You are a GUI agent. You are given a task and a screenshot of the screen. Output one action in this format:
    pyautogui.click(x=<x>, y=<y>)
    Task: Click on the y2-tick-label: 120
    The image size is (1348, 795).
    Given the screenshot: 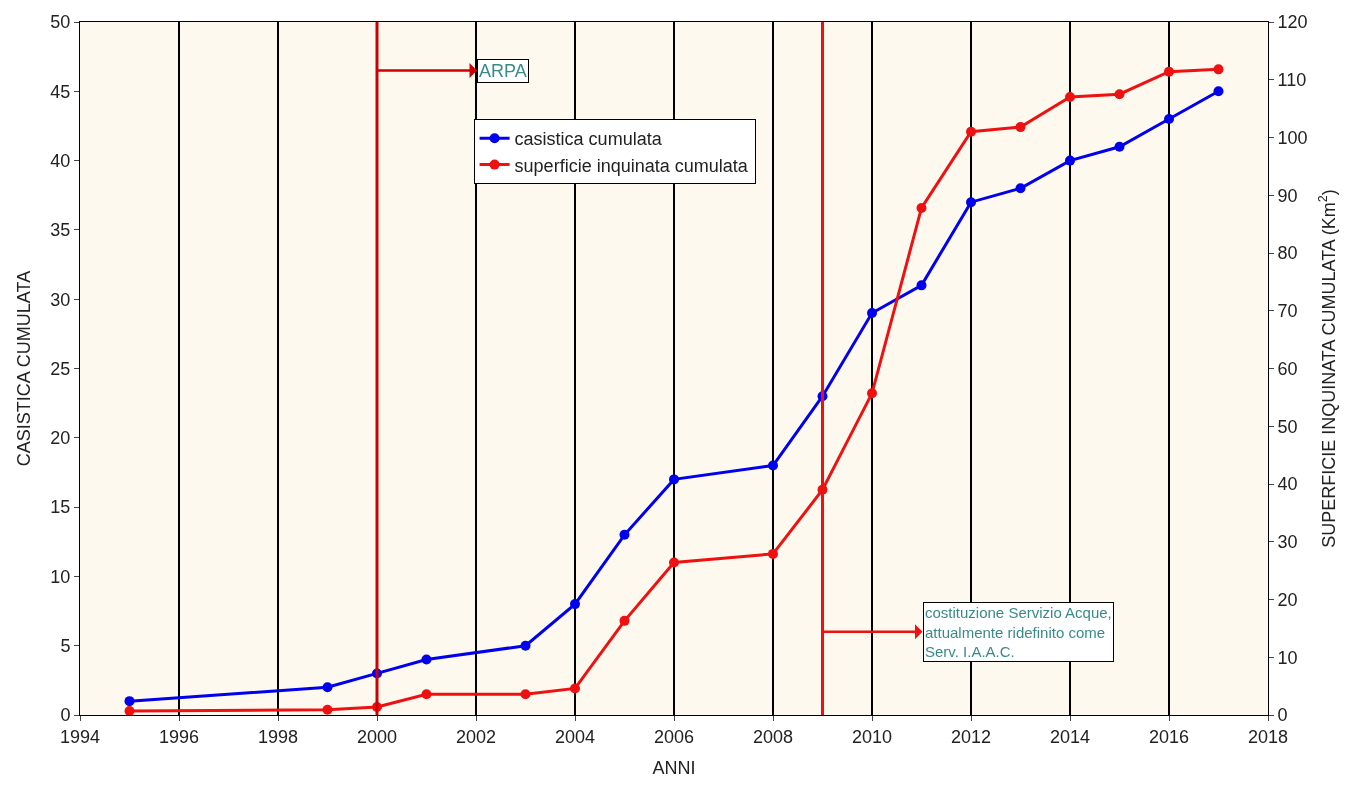 What is the action you would take?
    pyautogui.click(x=1292, y=22)
    